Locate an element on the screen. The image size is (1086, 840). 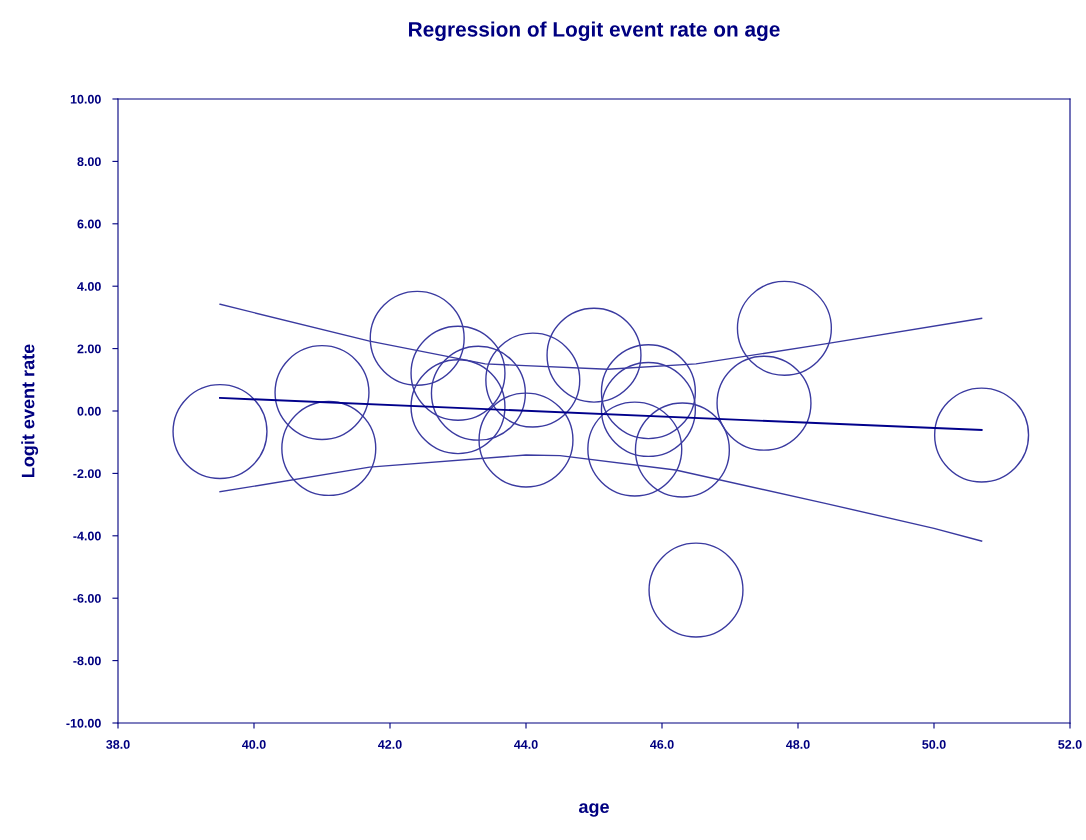
y-tick-label: 8.00 is located at coordinates (89, 162).